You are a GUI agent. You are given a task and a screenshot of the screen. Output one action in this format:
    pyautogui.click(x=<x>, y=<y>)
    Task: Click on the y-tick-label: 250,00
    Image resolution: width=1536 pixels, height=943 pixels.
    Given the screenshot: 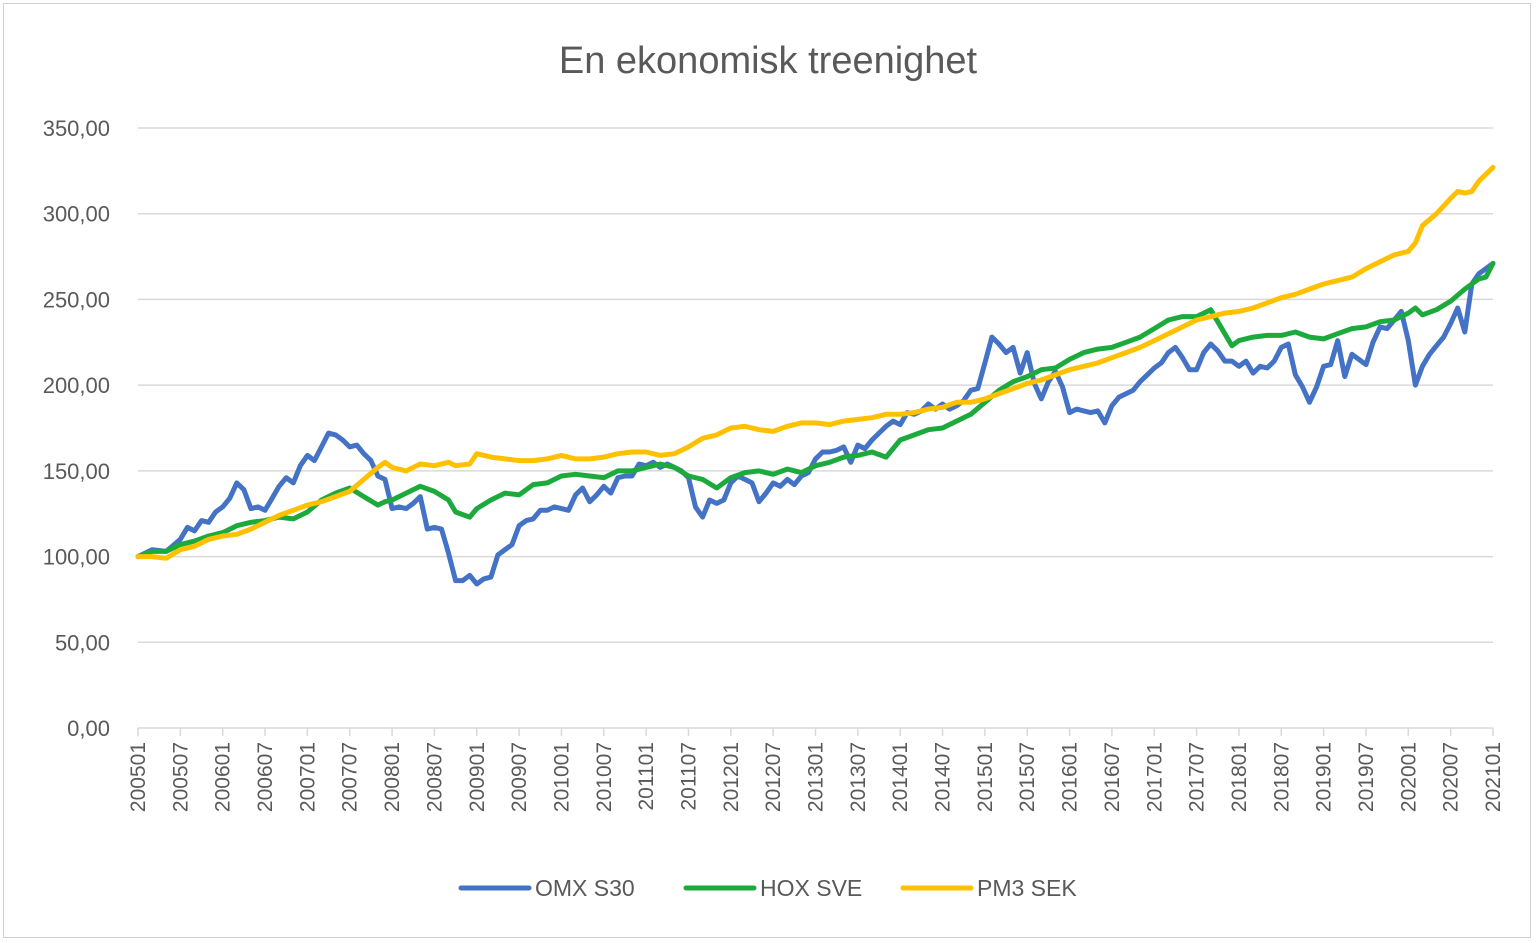 What is the action you would take?
    pyautogui.click(x=76, y=299)
    